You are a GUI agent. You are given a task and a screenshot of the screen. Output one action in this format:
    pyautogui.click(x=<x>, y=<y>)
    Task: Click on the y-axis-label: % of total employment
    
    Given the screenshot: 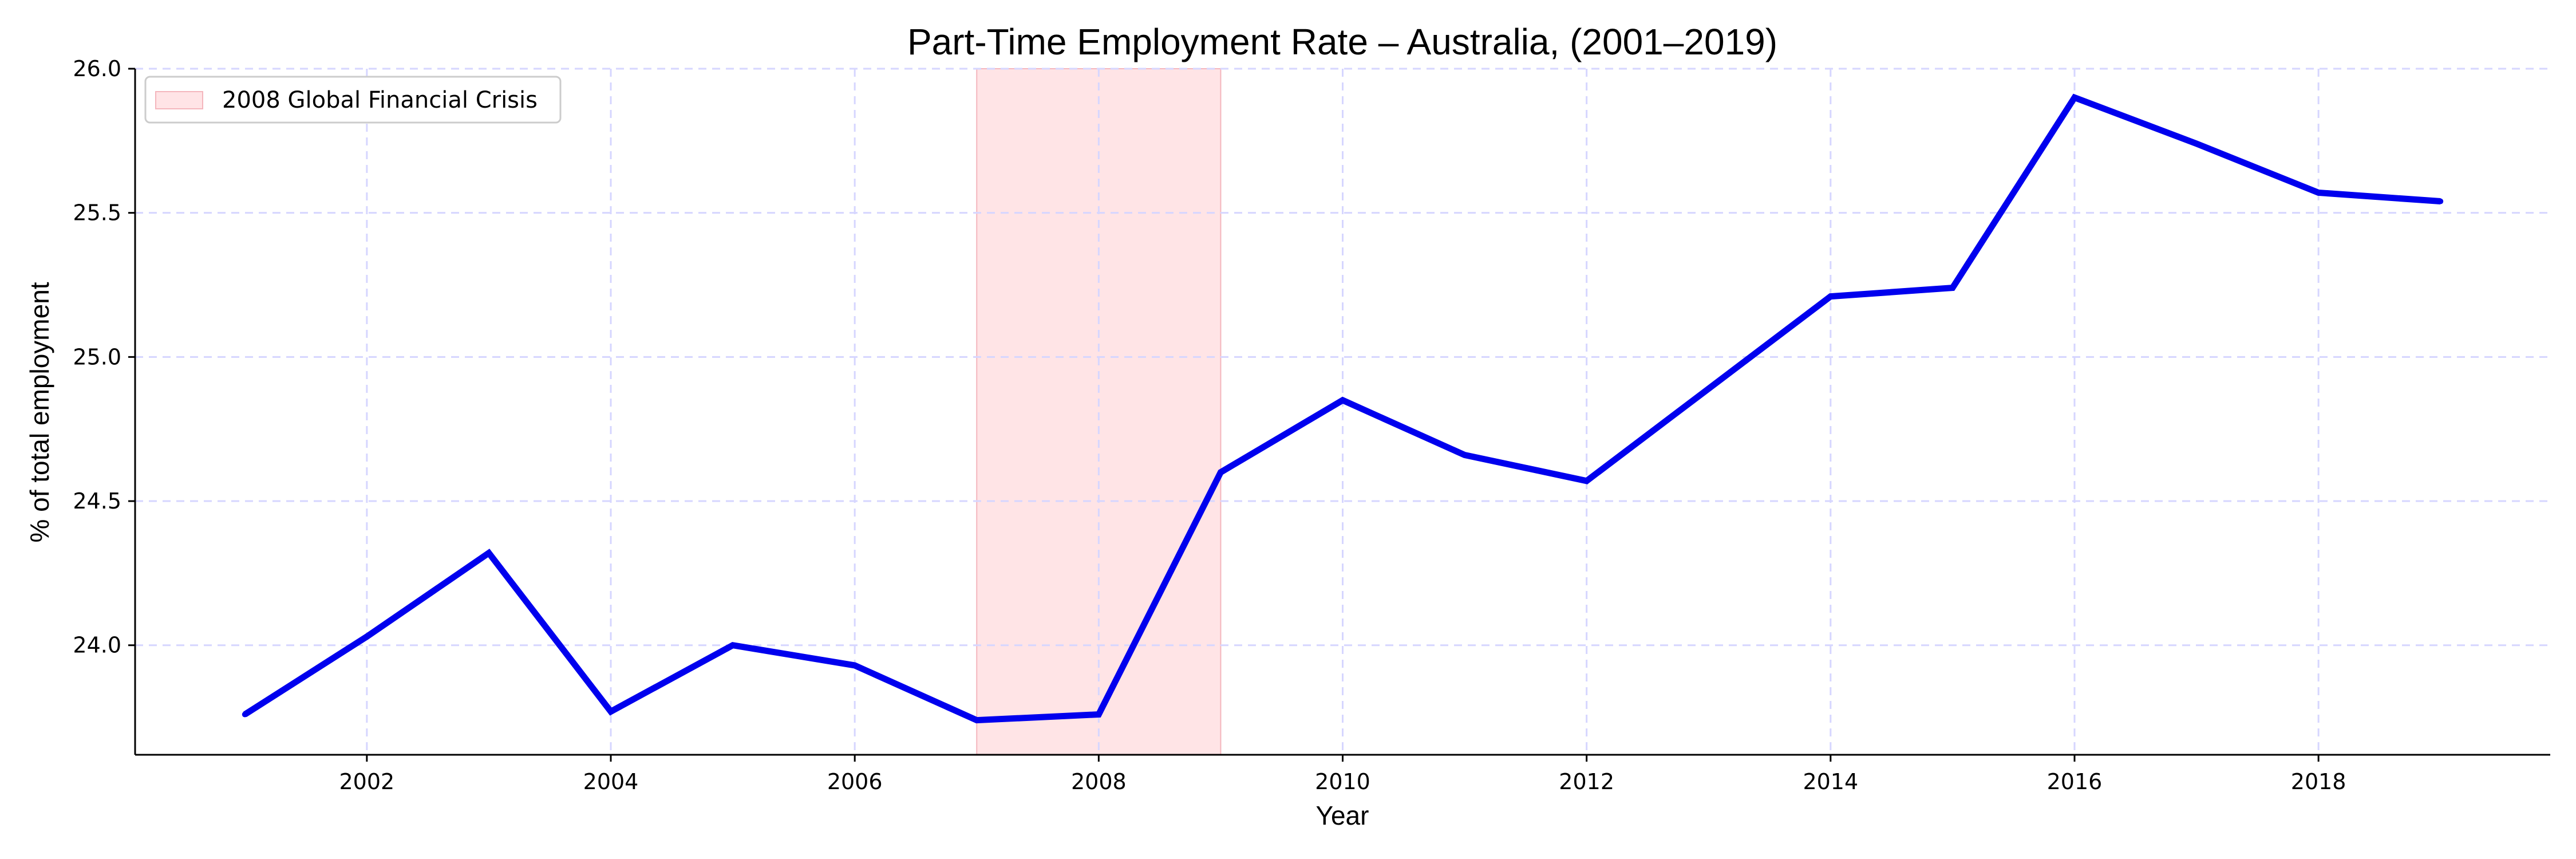 What is the action you would take?
    pyautogui.click(x=39, y=412)
    